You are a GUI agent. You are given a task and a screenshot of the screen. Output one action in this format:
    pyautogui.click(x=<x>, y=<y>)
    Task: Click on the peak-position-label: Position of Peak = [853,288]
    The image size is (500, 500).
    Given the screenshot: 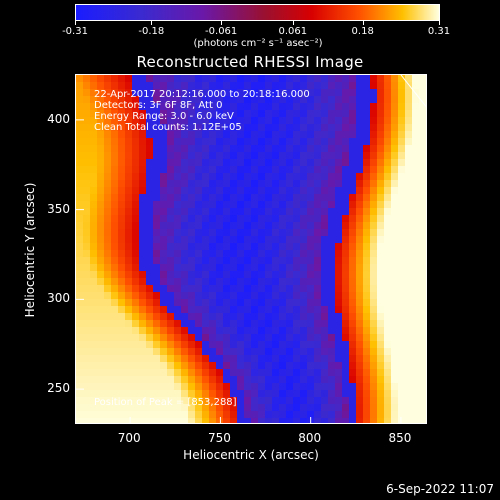 What is the action you would take?
    pyautogui.click(x=165, y=402)
    